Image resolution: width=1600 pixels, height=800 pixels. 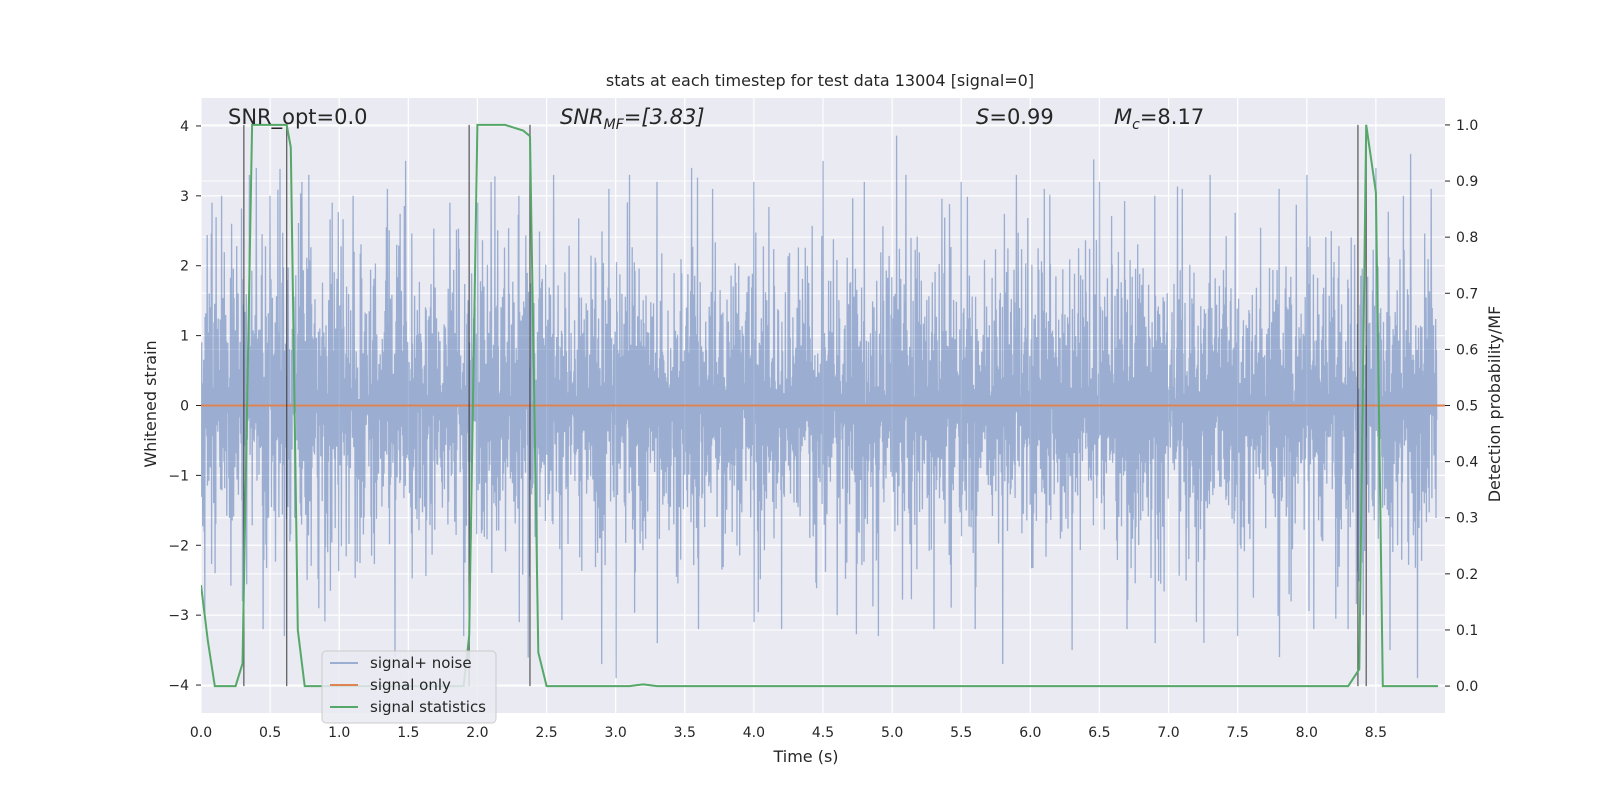 I want to click on x-tick-label: 0.0, so click(x=201, y=733).